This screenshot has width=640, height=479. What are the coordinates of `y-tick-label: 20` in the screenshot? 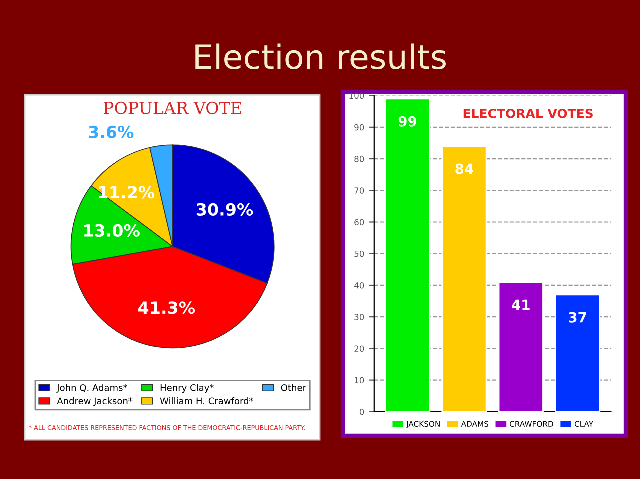 It's located at (359, 349).